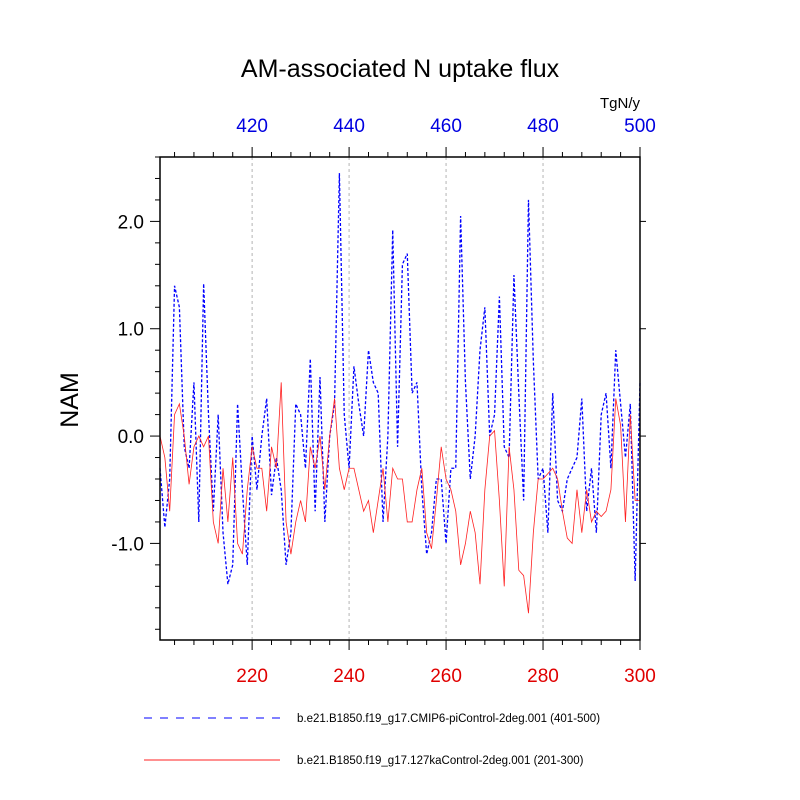  Describe the element at coordinates (127, 544) in the screenshot. I see `y-tick-label: -1.0` at that location.